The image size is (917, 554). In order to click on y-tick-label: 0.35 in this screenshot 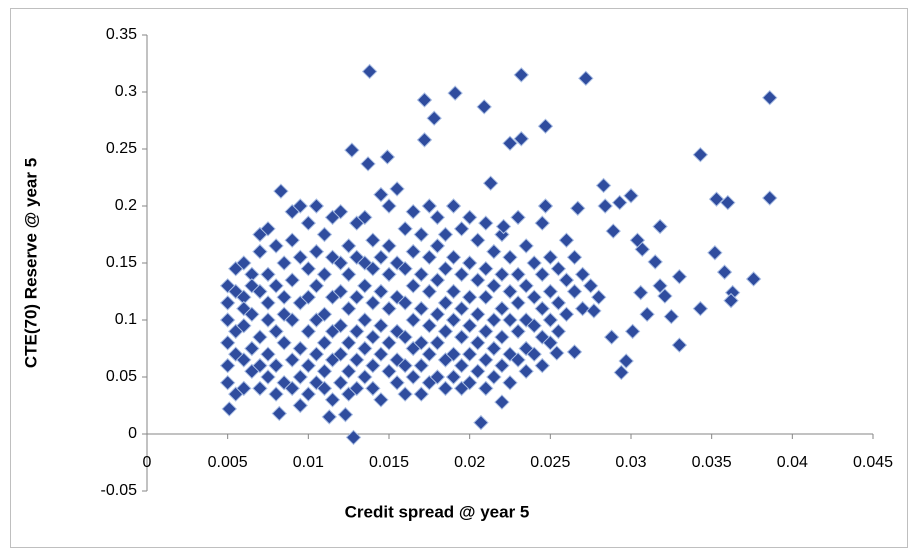, I will do `click(121, 34)`.